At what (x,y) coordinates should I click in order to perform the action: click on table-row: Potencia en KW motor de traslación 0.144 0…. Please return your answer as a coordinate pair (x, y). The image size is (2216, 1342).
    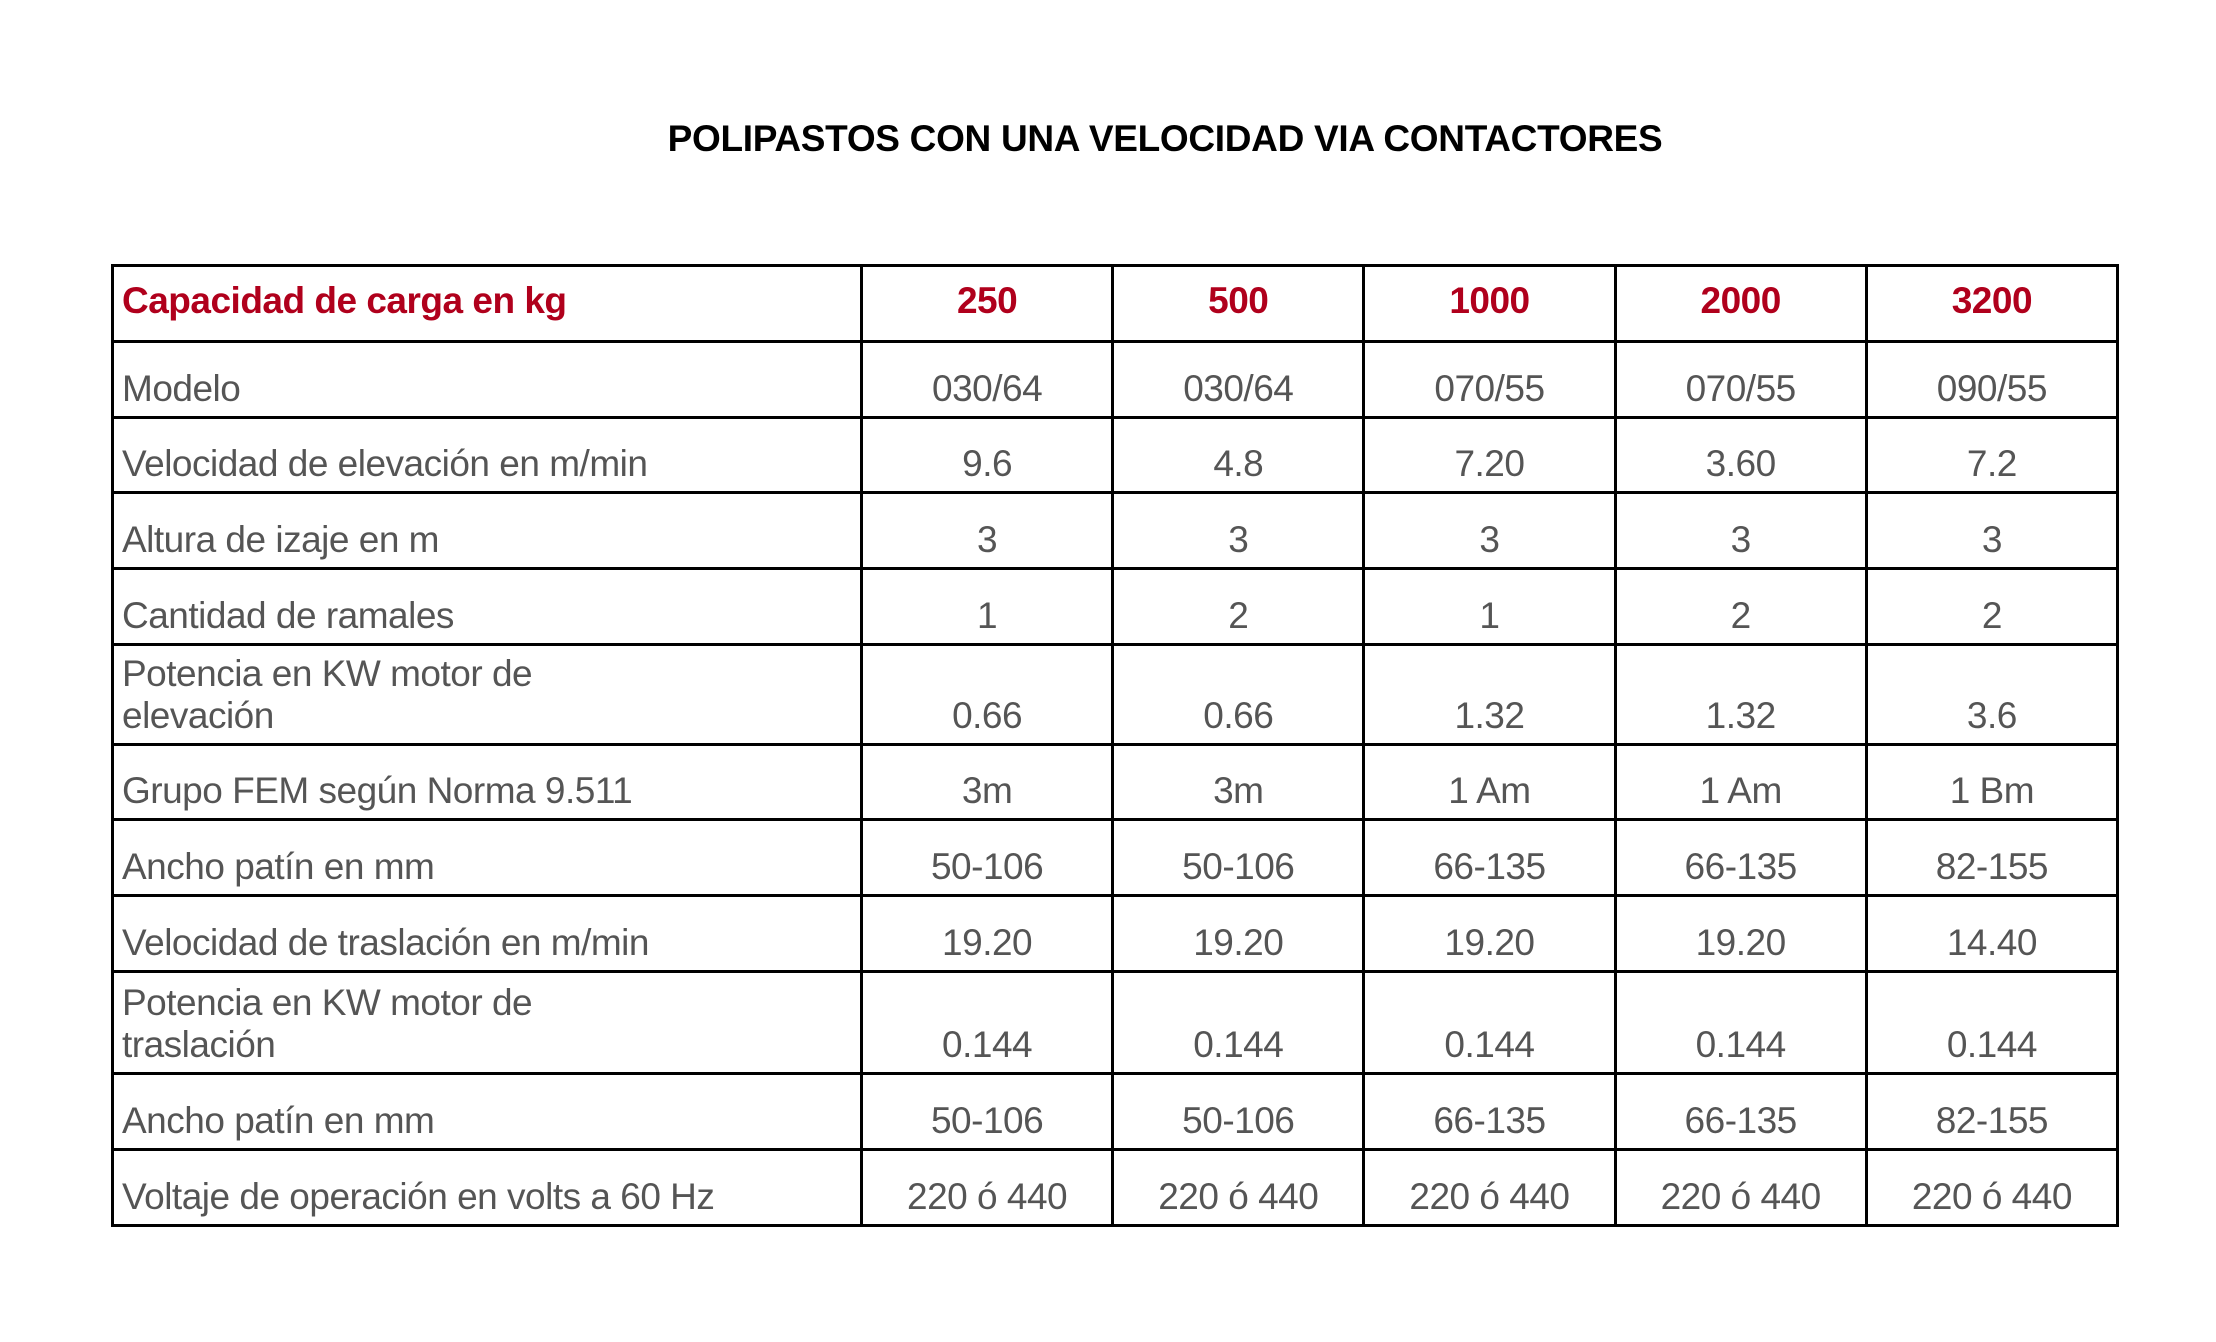
    Looking at the image, I should click on (1115, 1022).